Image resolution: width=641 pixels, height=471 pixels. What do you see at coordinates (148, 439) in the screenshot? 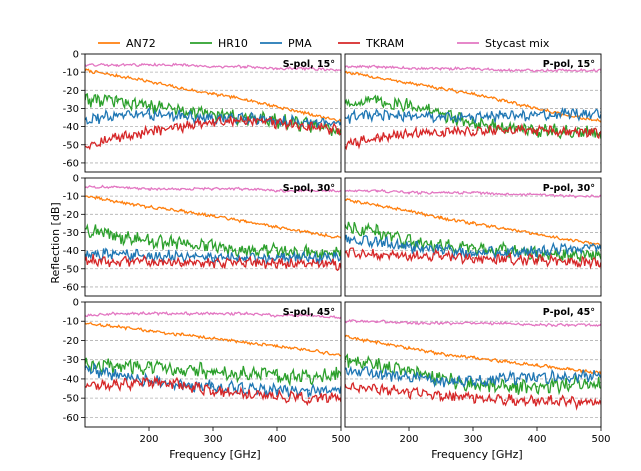
I see `x-tick-label: 200` at bounding box center [148, 439].